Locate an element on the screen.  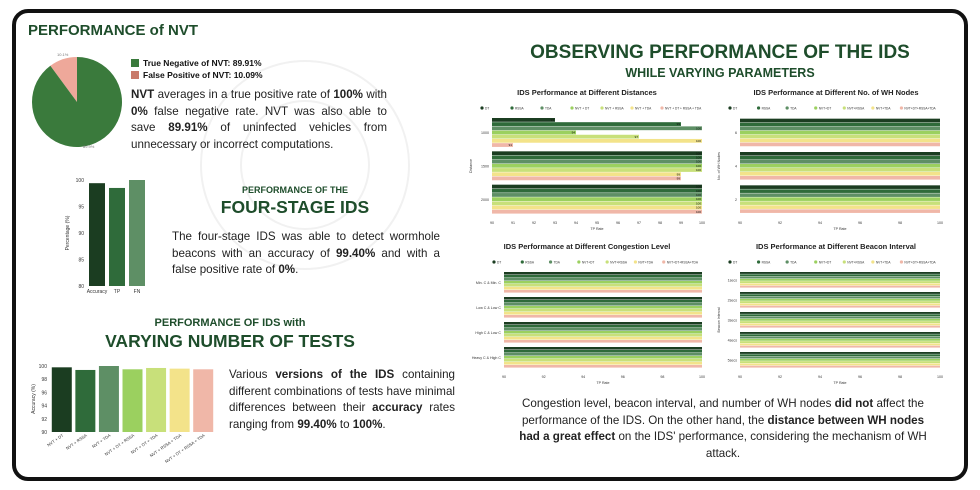
y-tick-label: 92 is located at coordinates (44, 420).